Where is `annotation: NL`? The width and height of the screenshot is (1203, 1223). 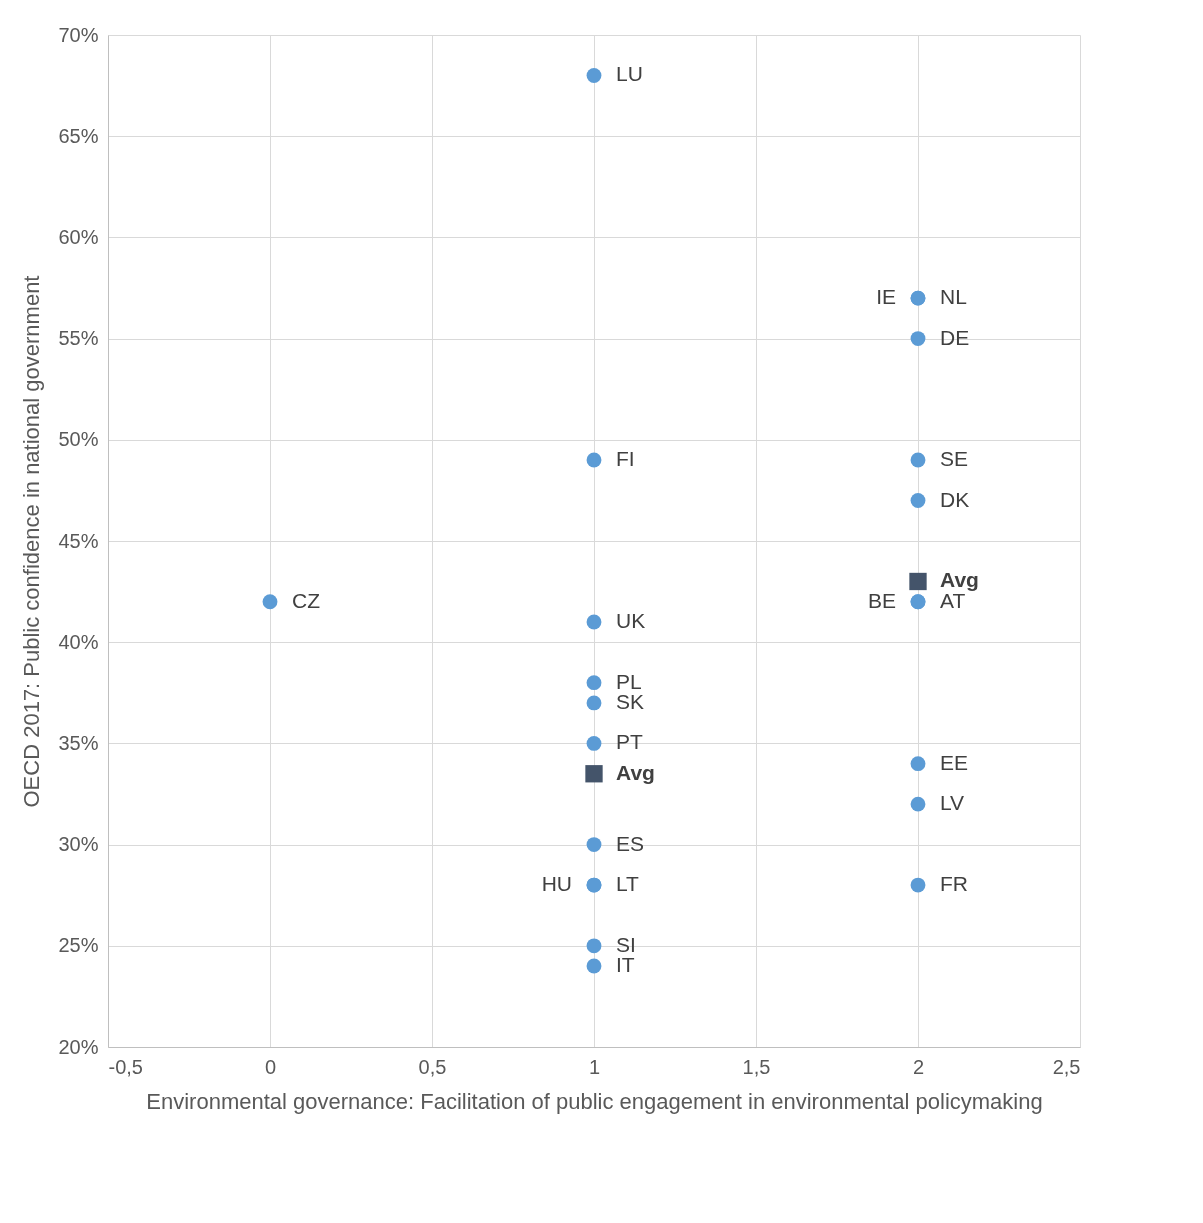
annotation: NL is located at coordinates (953, 297).